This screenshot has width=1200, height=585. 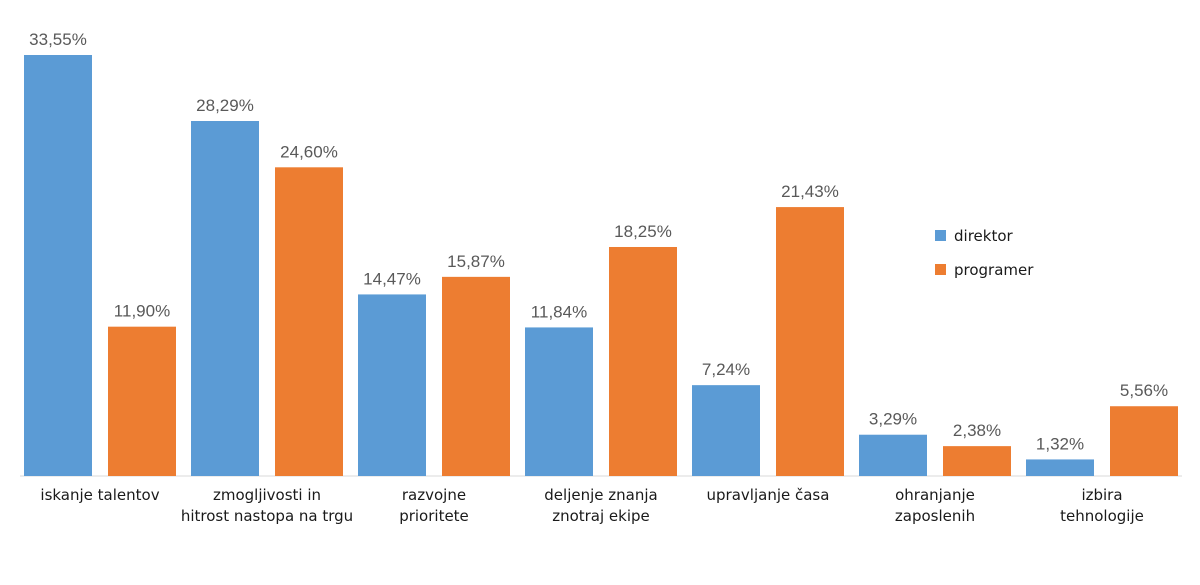 What do you see at coordinates (434, 505) in the screenshot?
I see `category-label-2: razvojne prioritete` at bounding box center [434, 505].